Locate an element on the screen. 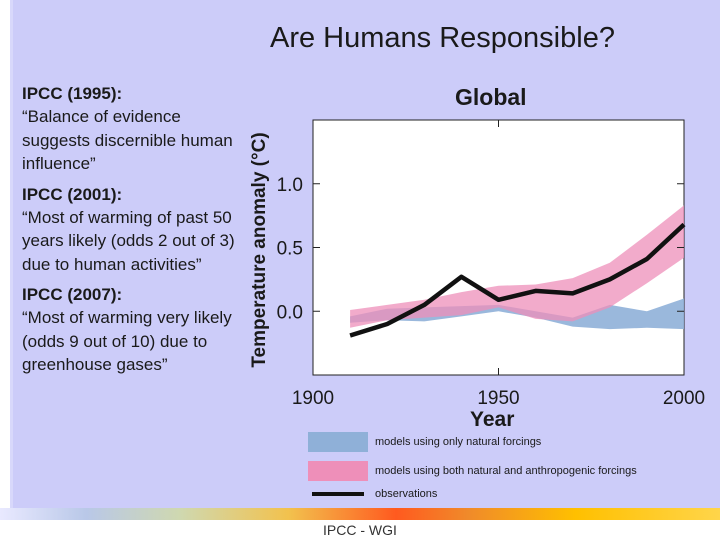 Image resolution: width=720 pixels, height=540 pixels. left-edge-strip is located at coordinates (5, 260).